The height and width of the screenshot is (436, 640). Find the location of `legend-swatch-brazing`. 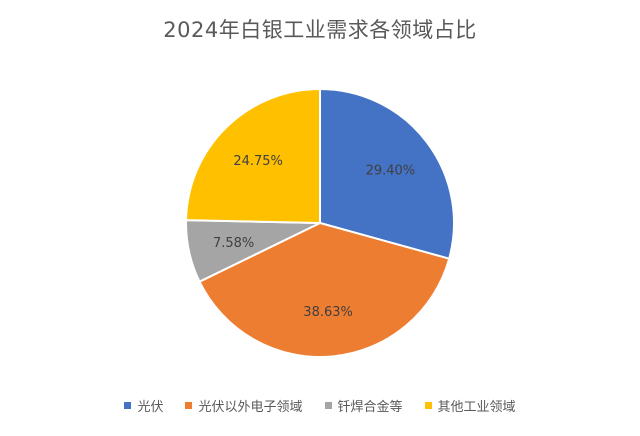

legend-swatch-brazing is located at coordinates (328, 405).